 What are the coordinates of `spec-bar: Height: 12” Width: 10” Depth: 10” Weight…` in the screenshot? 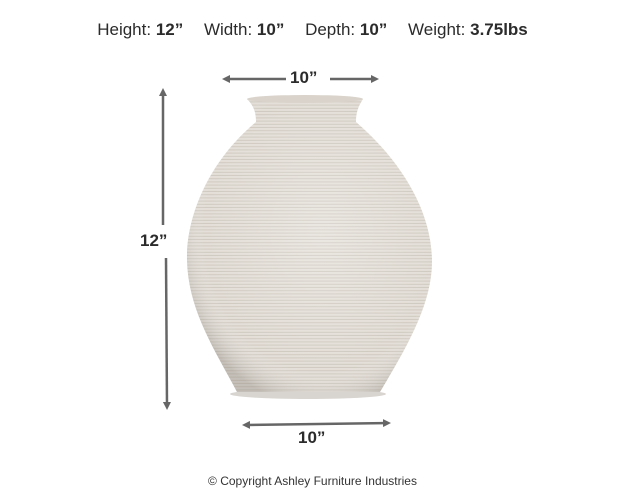 It's located at (312, 30).